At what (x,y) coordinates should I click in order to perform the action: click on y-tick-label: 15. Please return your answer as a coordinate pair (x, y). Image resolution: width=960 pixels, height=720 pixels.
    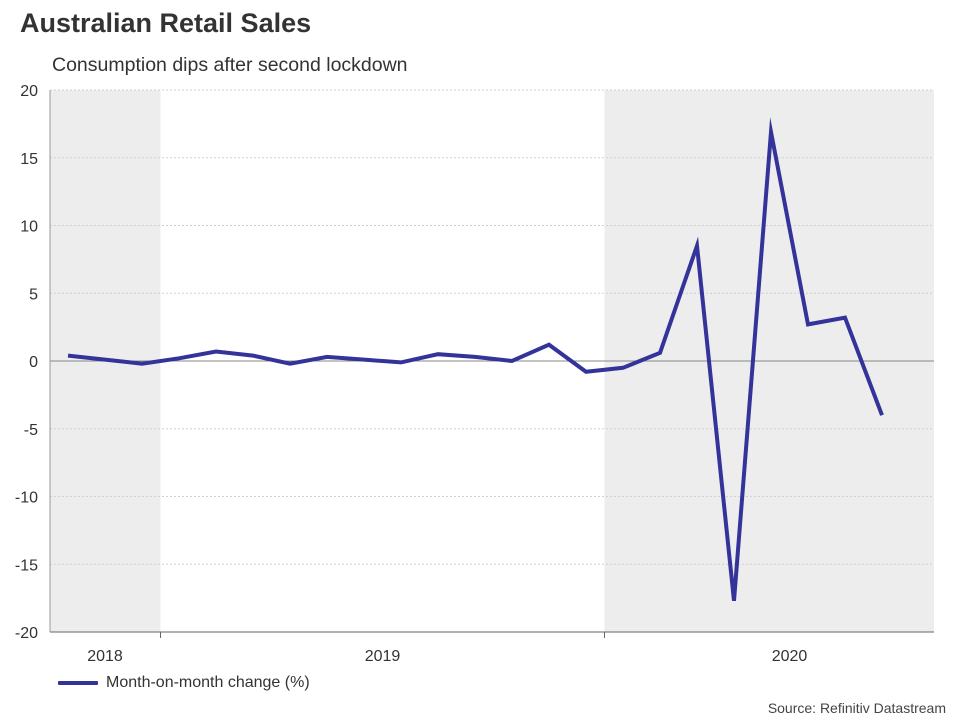
    Looking at the image, I should click on (29, 159).